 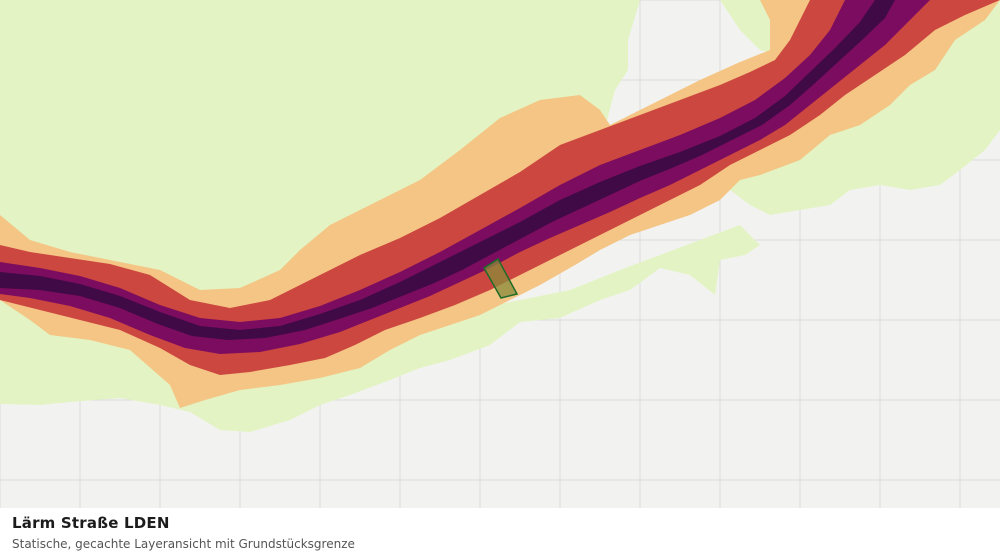 What do you see at coordinates (500, 278) in the screenshot?
I see `property-boundary-parcel` at bounding box center [500, 278].